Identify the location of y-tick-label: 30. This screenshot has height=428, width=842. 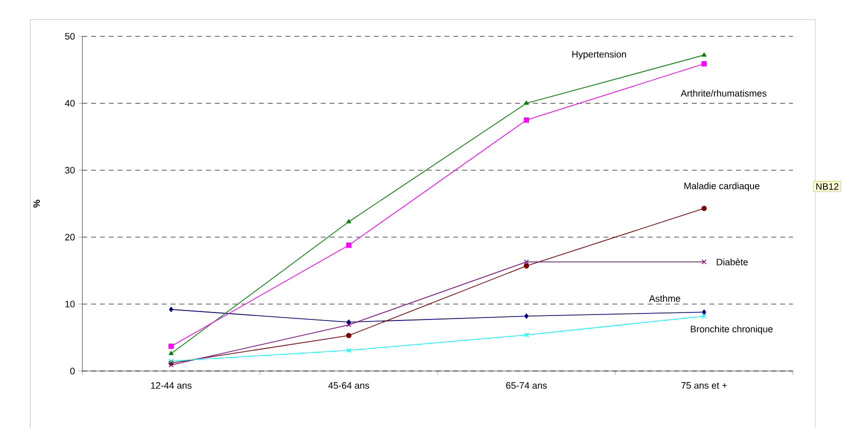
(70, 170).